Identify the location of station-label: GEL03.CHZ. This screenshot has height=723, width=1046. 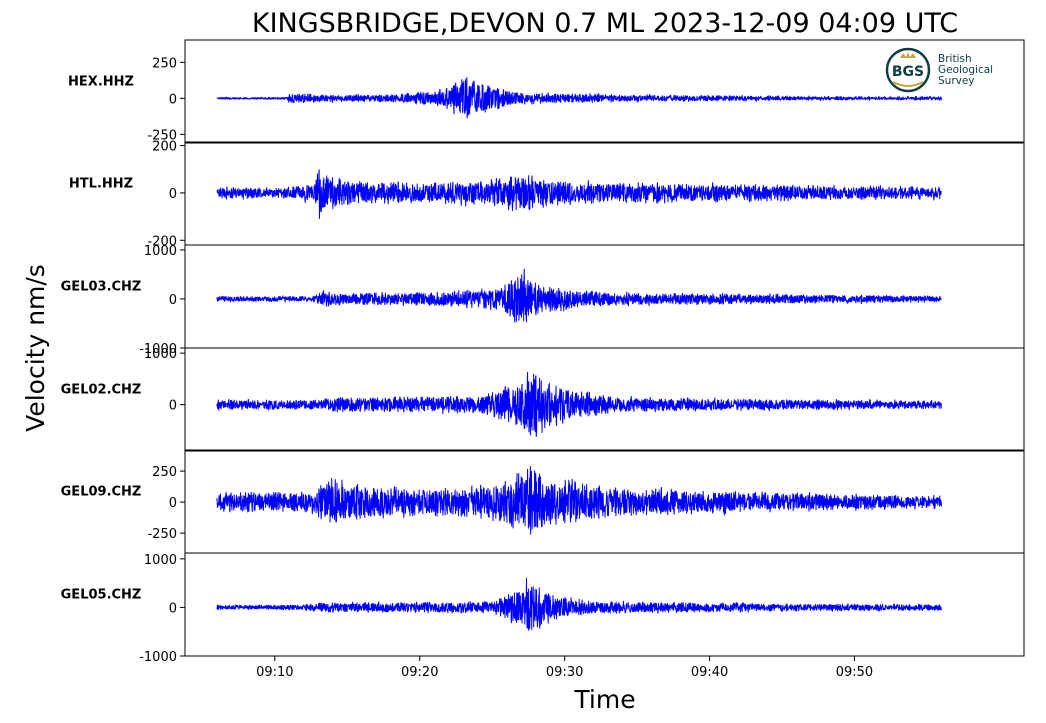
(101, 286).